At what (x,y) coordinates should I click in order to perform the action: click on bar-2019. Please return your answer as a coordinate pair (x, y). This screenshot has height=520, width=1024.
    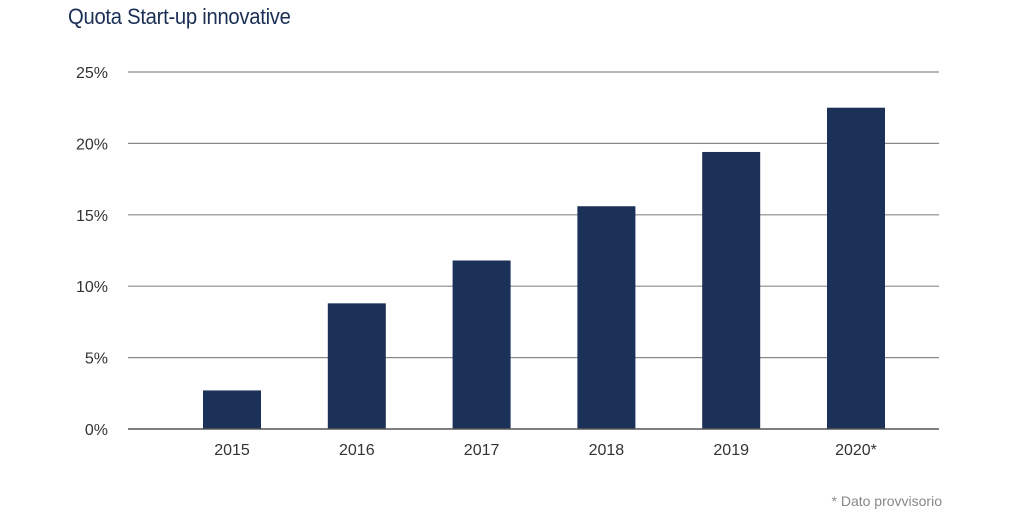
    Looking at the image, I should click on (731, 290).